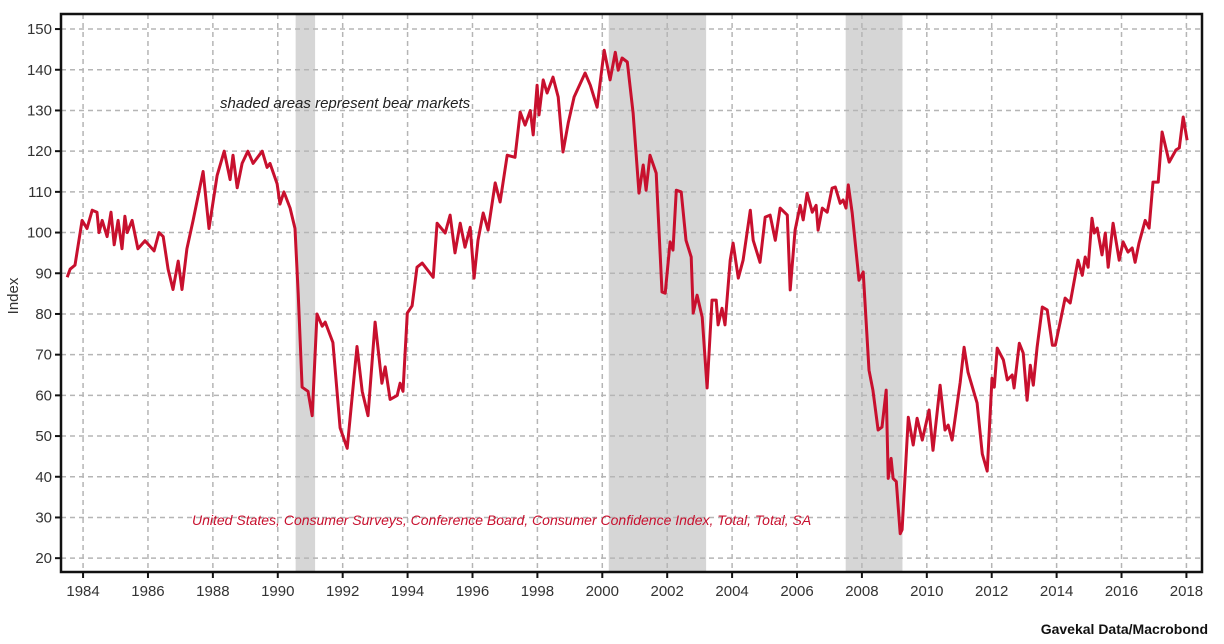 The height and width of the screenshot is (644, 1224). Describe the element at coordinates (43, 558) in the screenshot. I see `y-tick-label: 20` at that location.